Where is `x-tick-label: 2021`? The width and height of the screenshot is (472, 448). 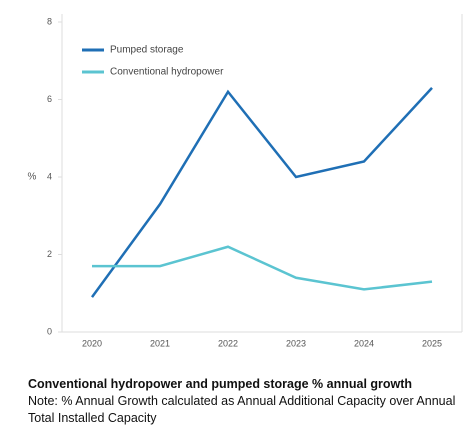 x-tick-label: 2021 is located at coordinates (160, 343).